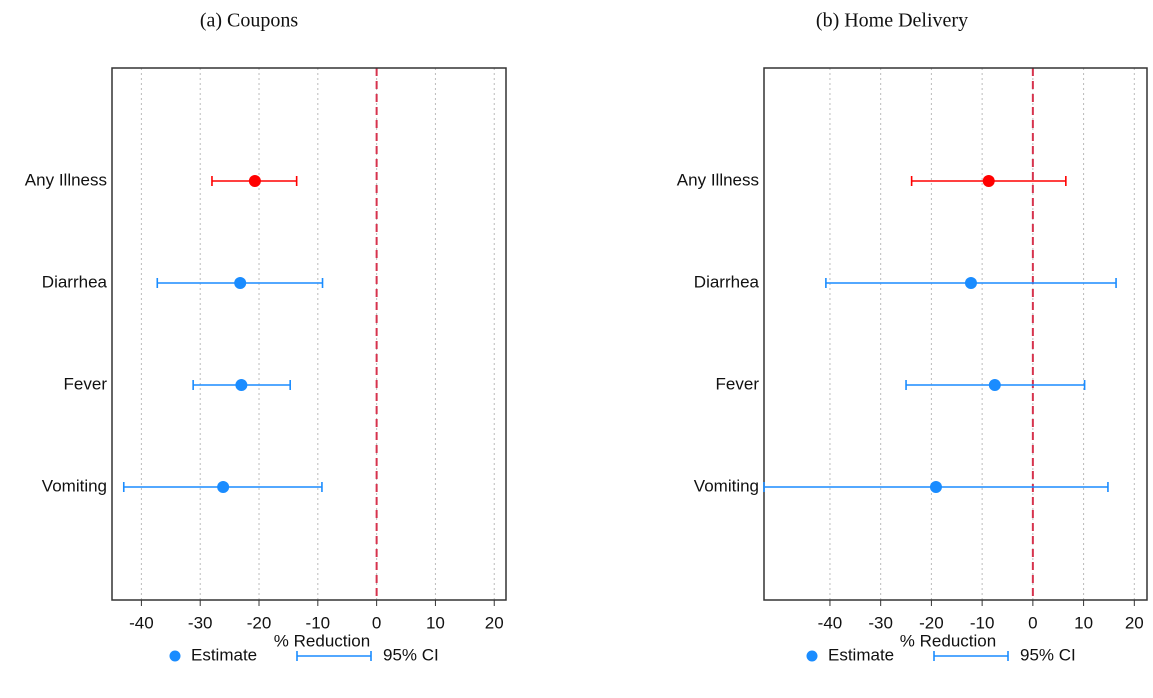 This screenshot has height=698, width=1153. What do you see at coordinates (892, 21) in the screenshot?
I see `panel-title: (b) Home Delivery` at bounding box center [892, 21].